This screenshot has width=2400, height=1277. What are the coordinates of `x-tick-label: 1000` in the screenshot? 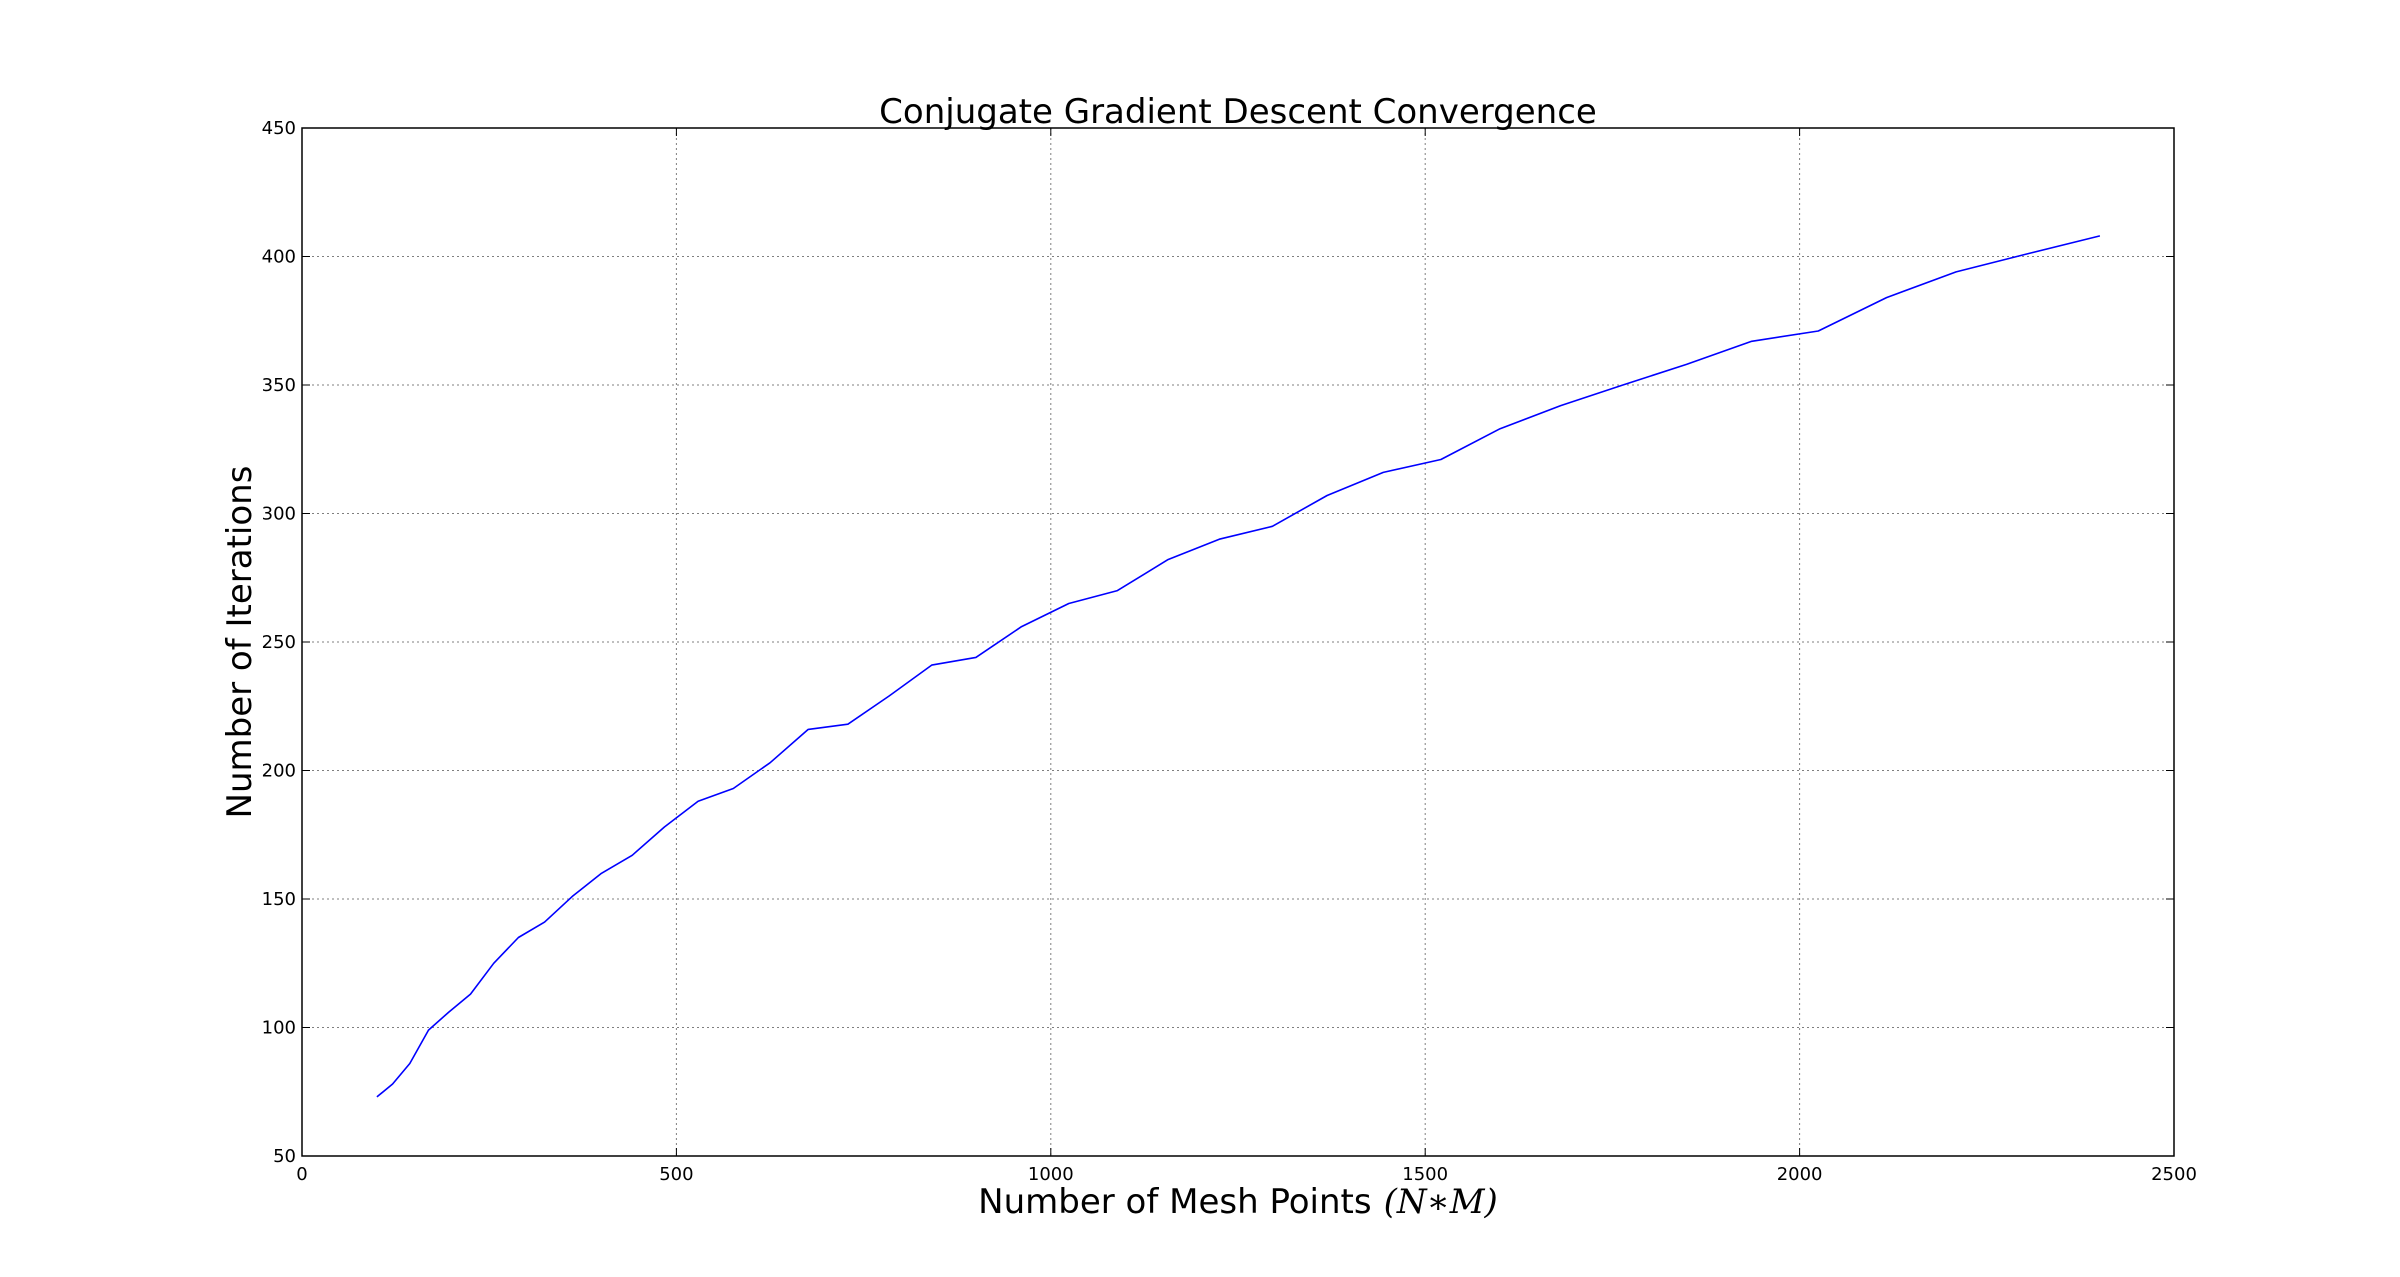 It's located at (1051, 1174).